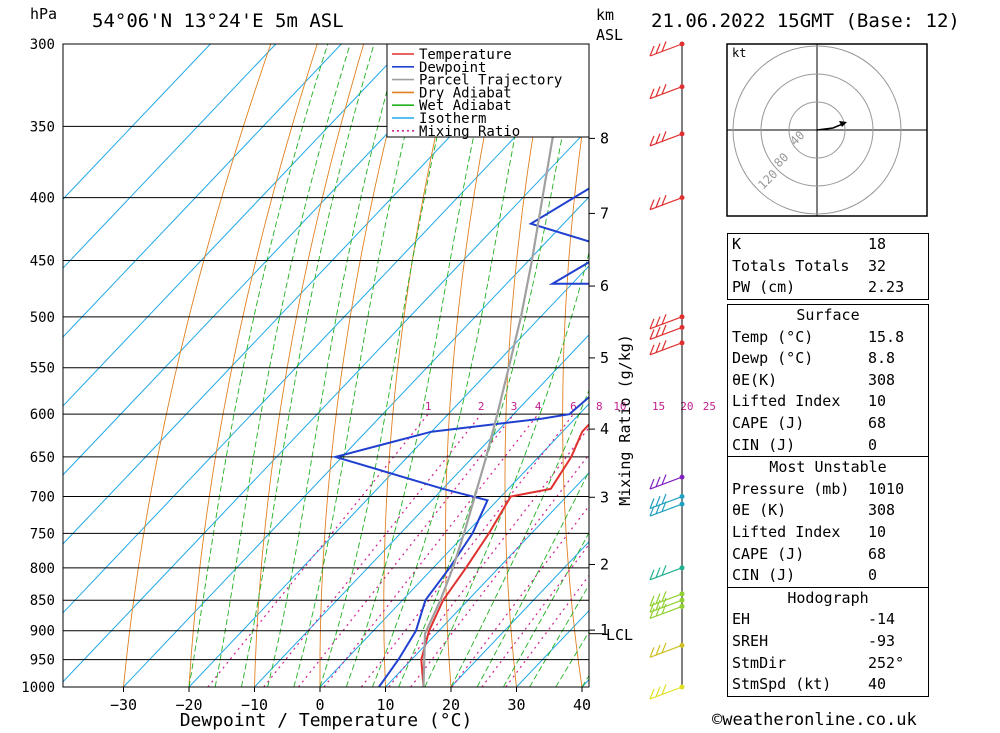 This screenshot has height=733, width=1000. Describe the element at coordinates (818, 662) in the screenshot. I see `stat-row: StmDir 252°` at that location.